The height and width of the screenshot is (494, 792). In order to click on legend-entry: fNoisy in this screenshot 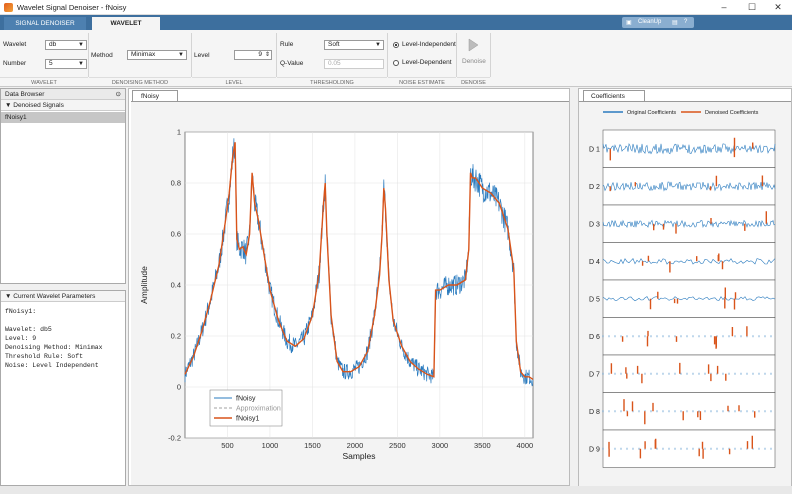, I will do `click(246, 399)`.